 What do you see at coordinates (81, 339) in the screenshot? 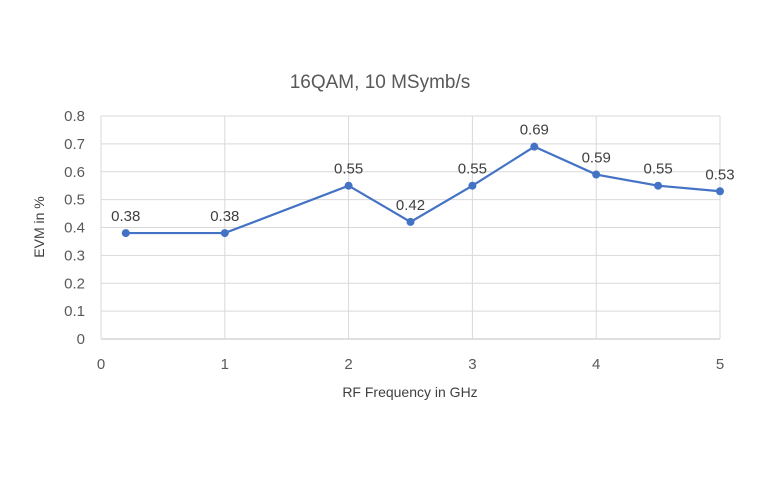
I see `y-tick-label: 0` at bounding box center [81, 339].